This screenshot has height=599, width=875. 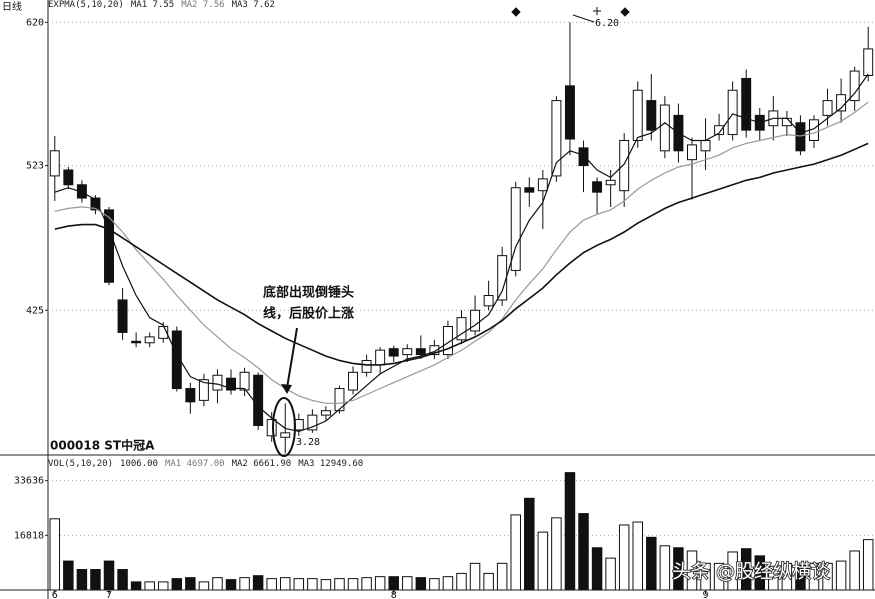 What do you see at coordinates (12, 6) in the screenshot?
I see `period-label: 日线` at bounding box center [12, 6].